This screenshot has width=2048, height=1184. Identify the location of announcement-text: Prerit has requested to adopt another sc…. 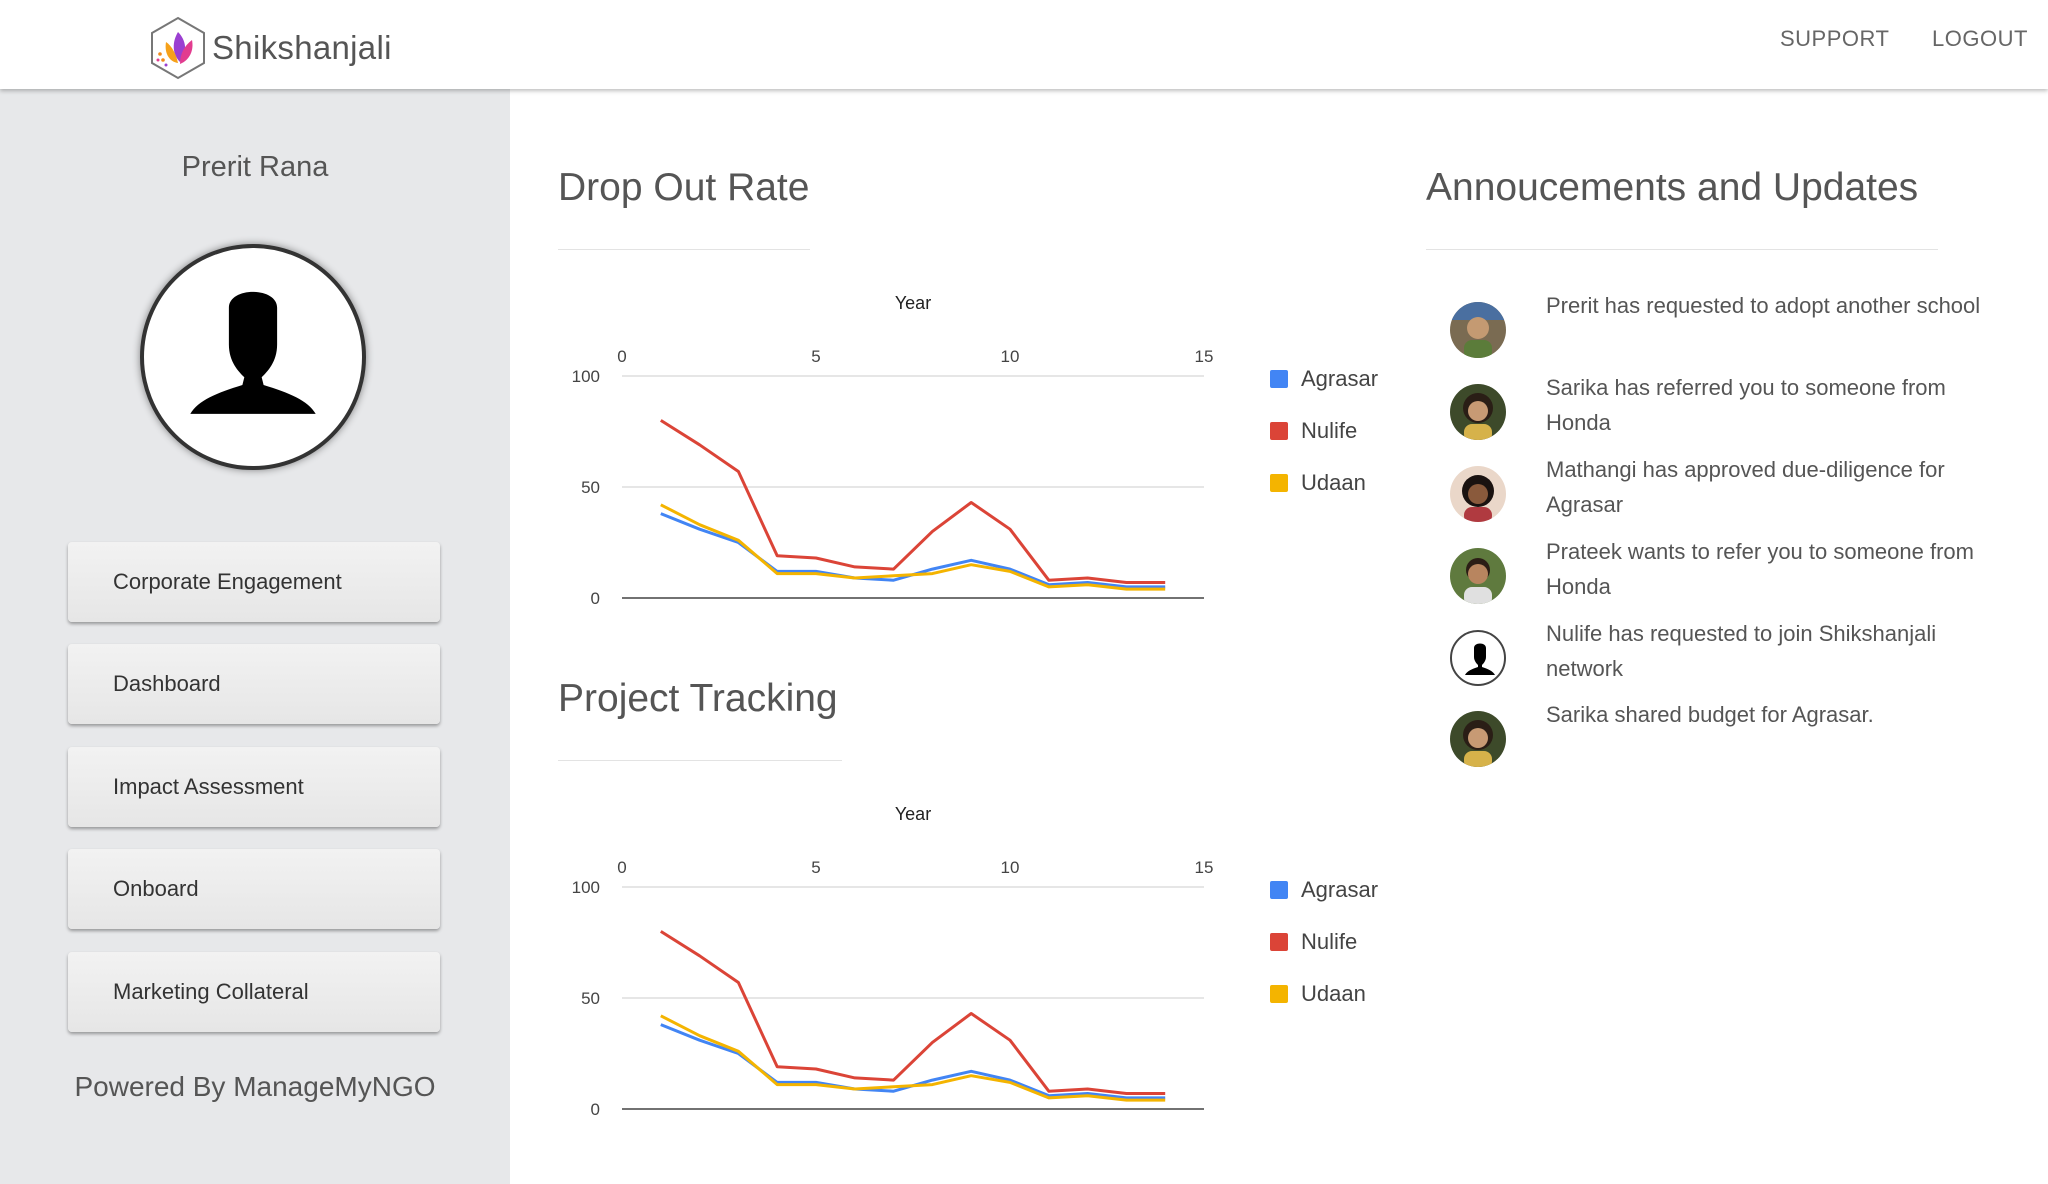
(1763, 305).